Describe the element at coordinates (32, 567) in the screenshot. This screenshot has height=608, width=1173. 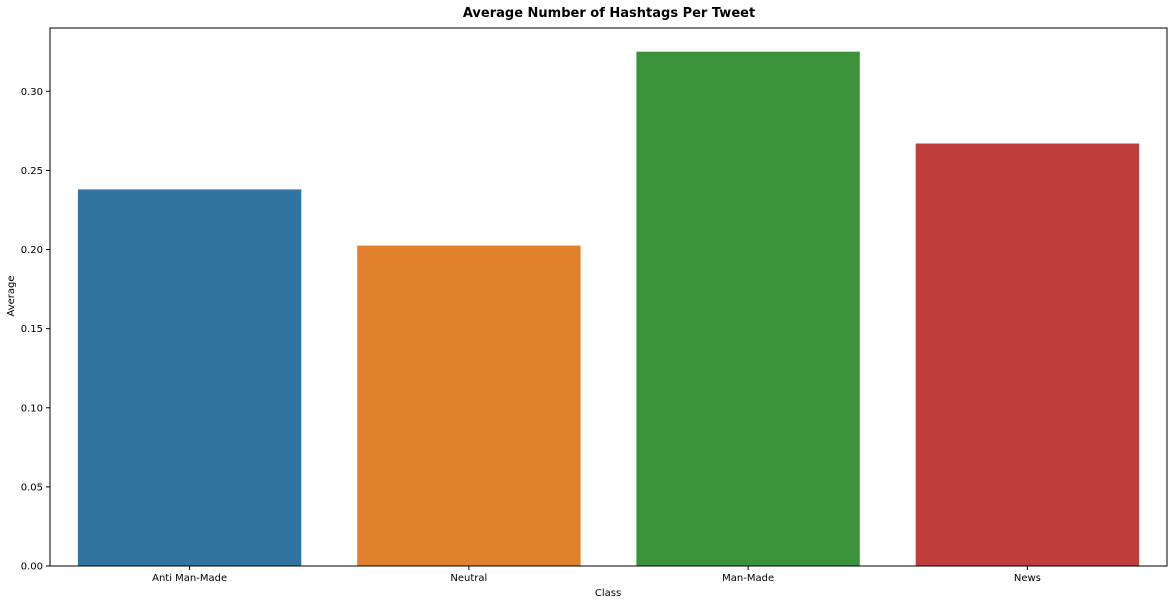
I see `y-tick-label: 0.00` at that location.